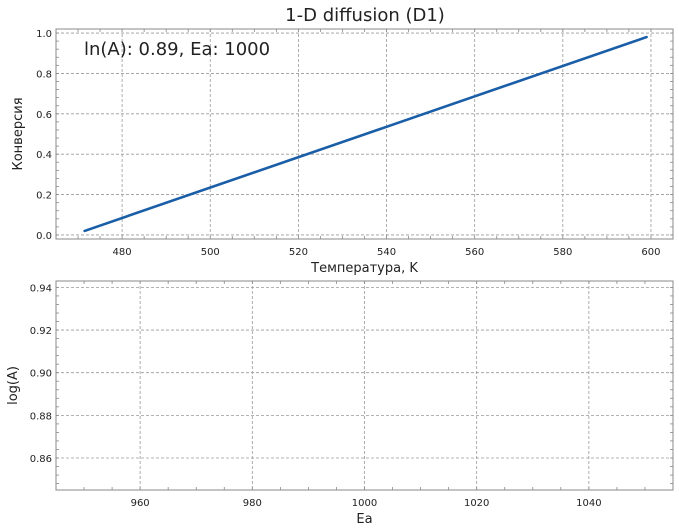  Describe the element at coordinates (476, 503) in the screenshot. I see `x-tick-label: 1020` at that location.